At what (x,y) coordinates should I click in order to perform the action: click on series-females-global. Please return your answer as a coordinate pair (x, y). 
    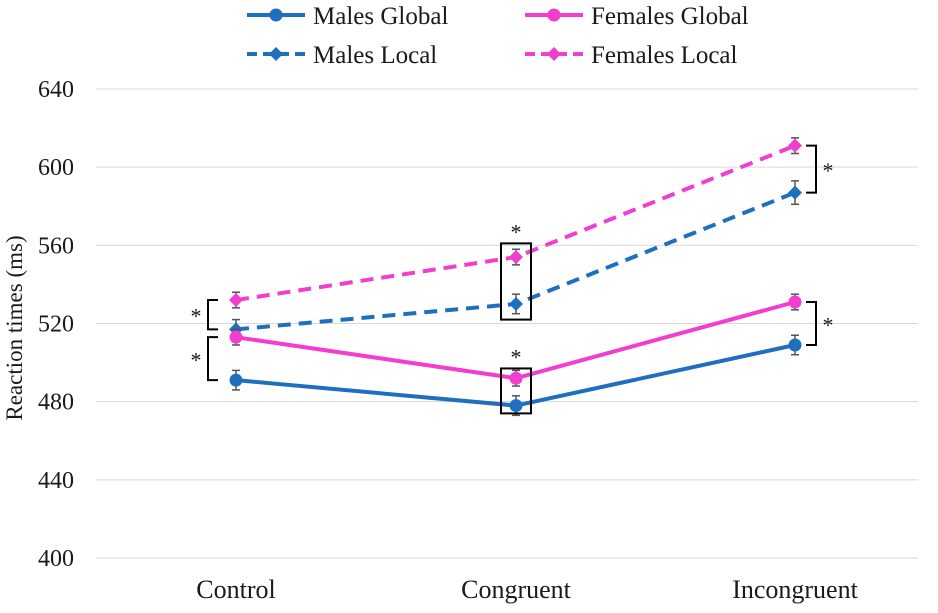
    Looking at the image, I should click on (515, 340).